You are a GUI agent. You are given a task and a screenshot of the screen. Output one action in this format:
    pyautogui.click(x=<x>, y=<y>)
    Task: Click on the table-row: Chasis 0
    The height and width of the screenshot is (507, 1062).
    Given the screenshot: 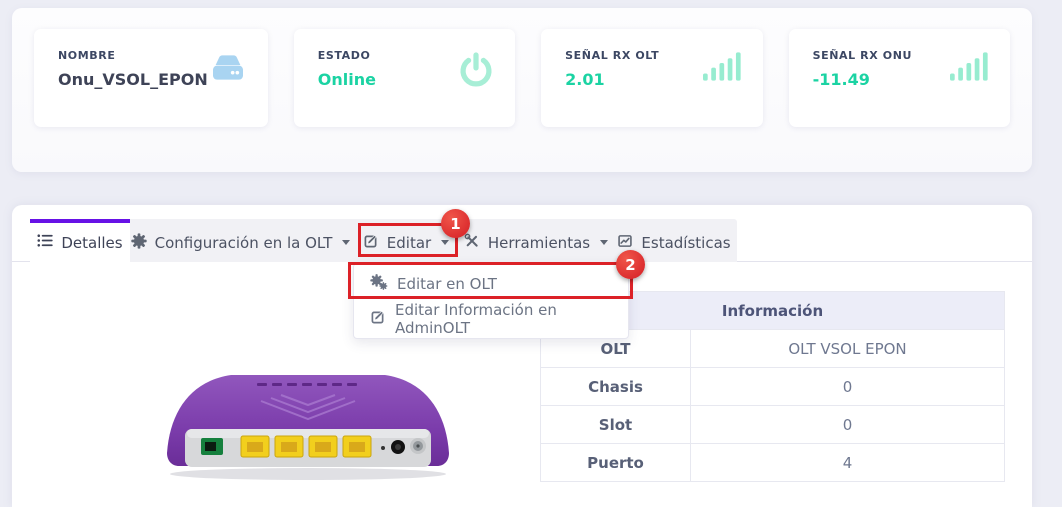 What is the action you would take?
    pyautogui.click(x=772, y=386)
    